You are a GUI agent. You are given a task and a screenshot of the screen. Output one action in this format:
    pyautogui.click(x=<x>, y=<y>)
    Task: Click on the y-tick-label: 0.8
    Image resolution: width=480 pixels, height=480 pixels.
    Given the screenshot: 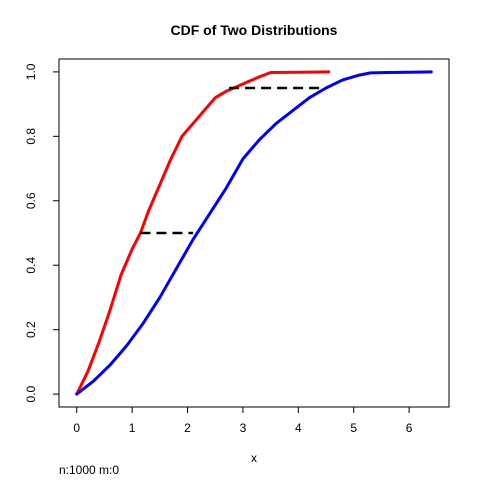 What is the action you would take?
    pyautogui.click(x=31, y=136)
    